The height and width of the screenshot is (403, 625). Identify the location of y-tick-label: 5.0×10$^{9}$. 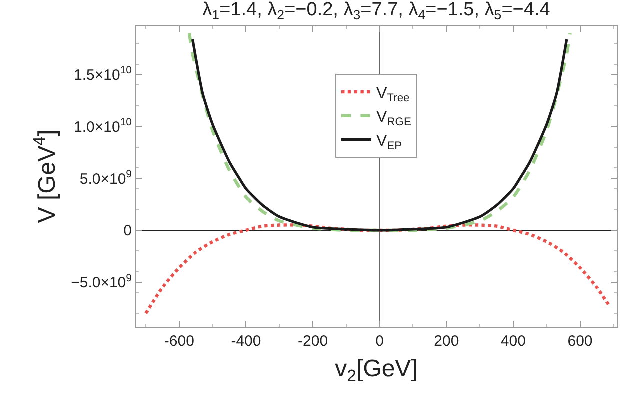
(106, 178).